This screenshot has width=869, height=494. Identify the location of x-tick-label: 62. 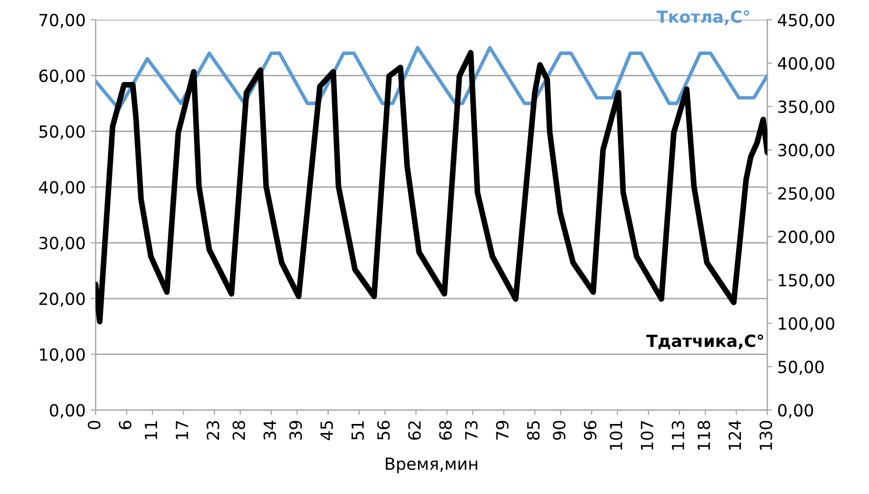
(414, 430).